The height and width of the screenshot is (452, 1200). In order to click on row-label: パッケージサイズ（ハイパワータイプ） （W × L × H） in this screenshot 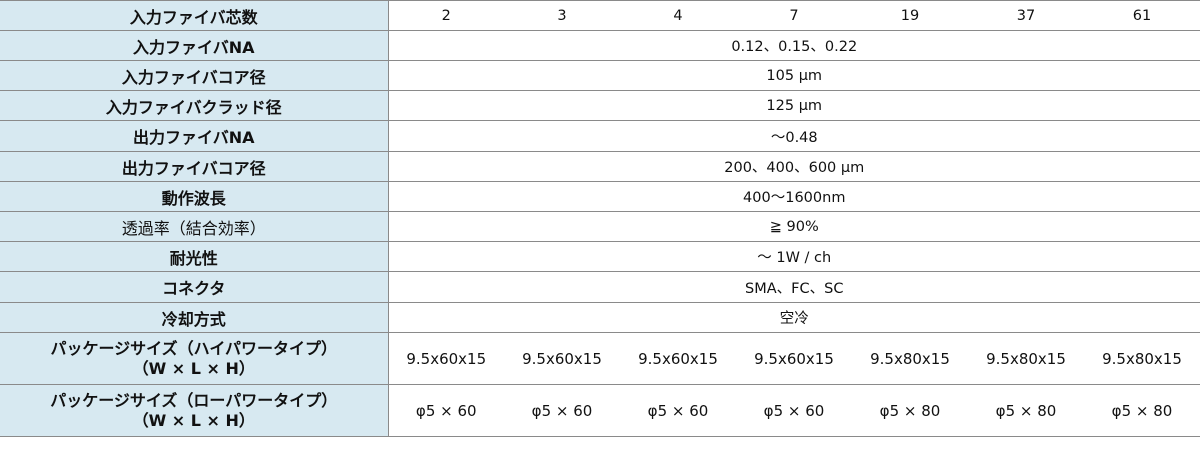, I will do `click(194, 358)`.